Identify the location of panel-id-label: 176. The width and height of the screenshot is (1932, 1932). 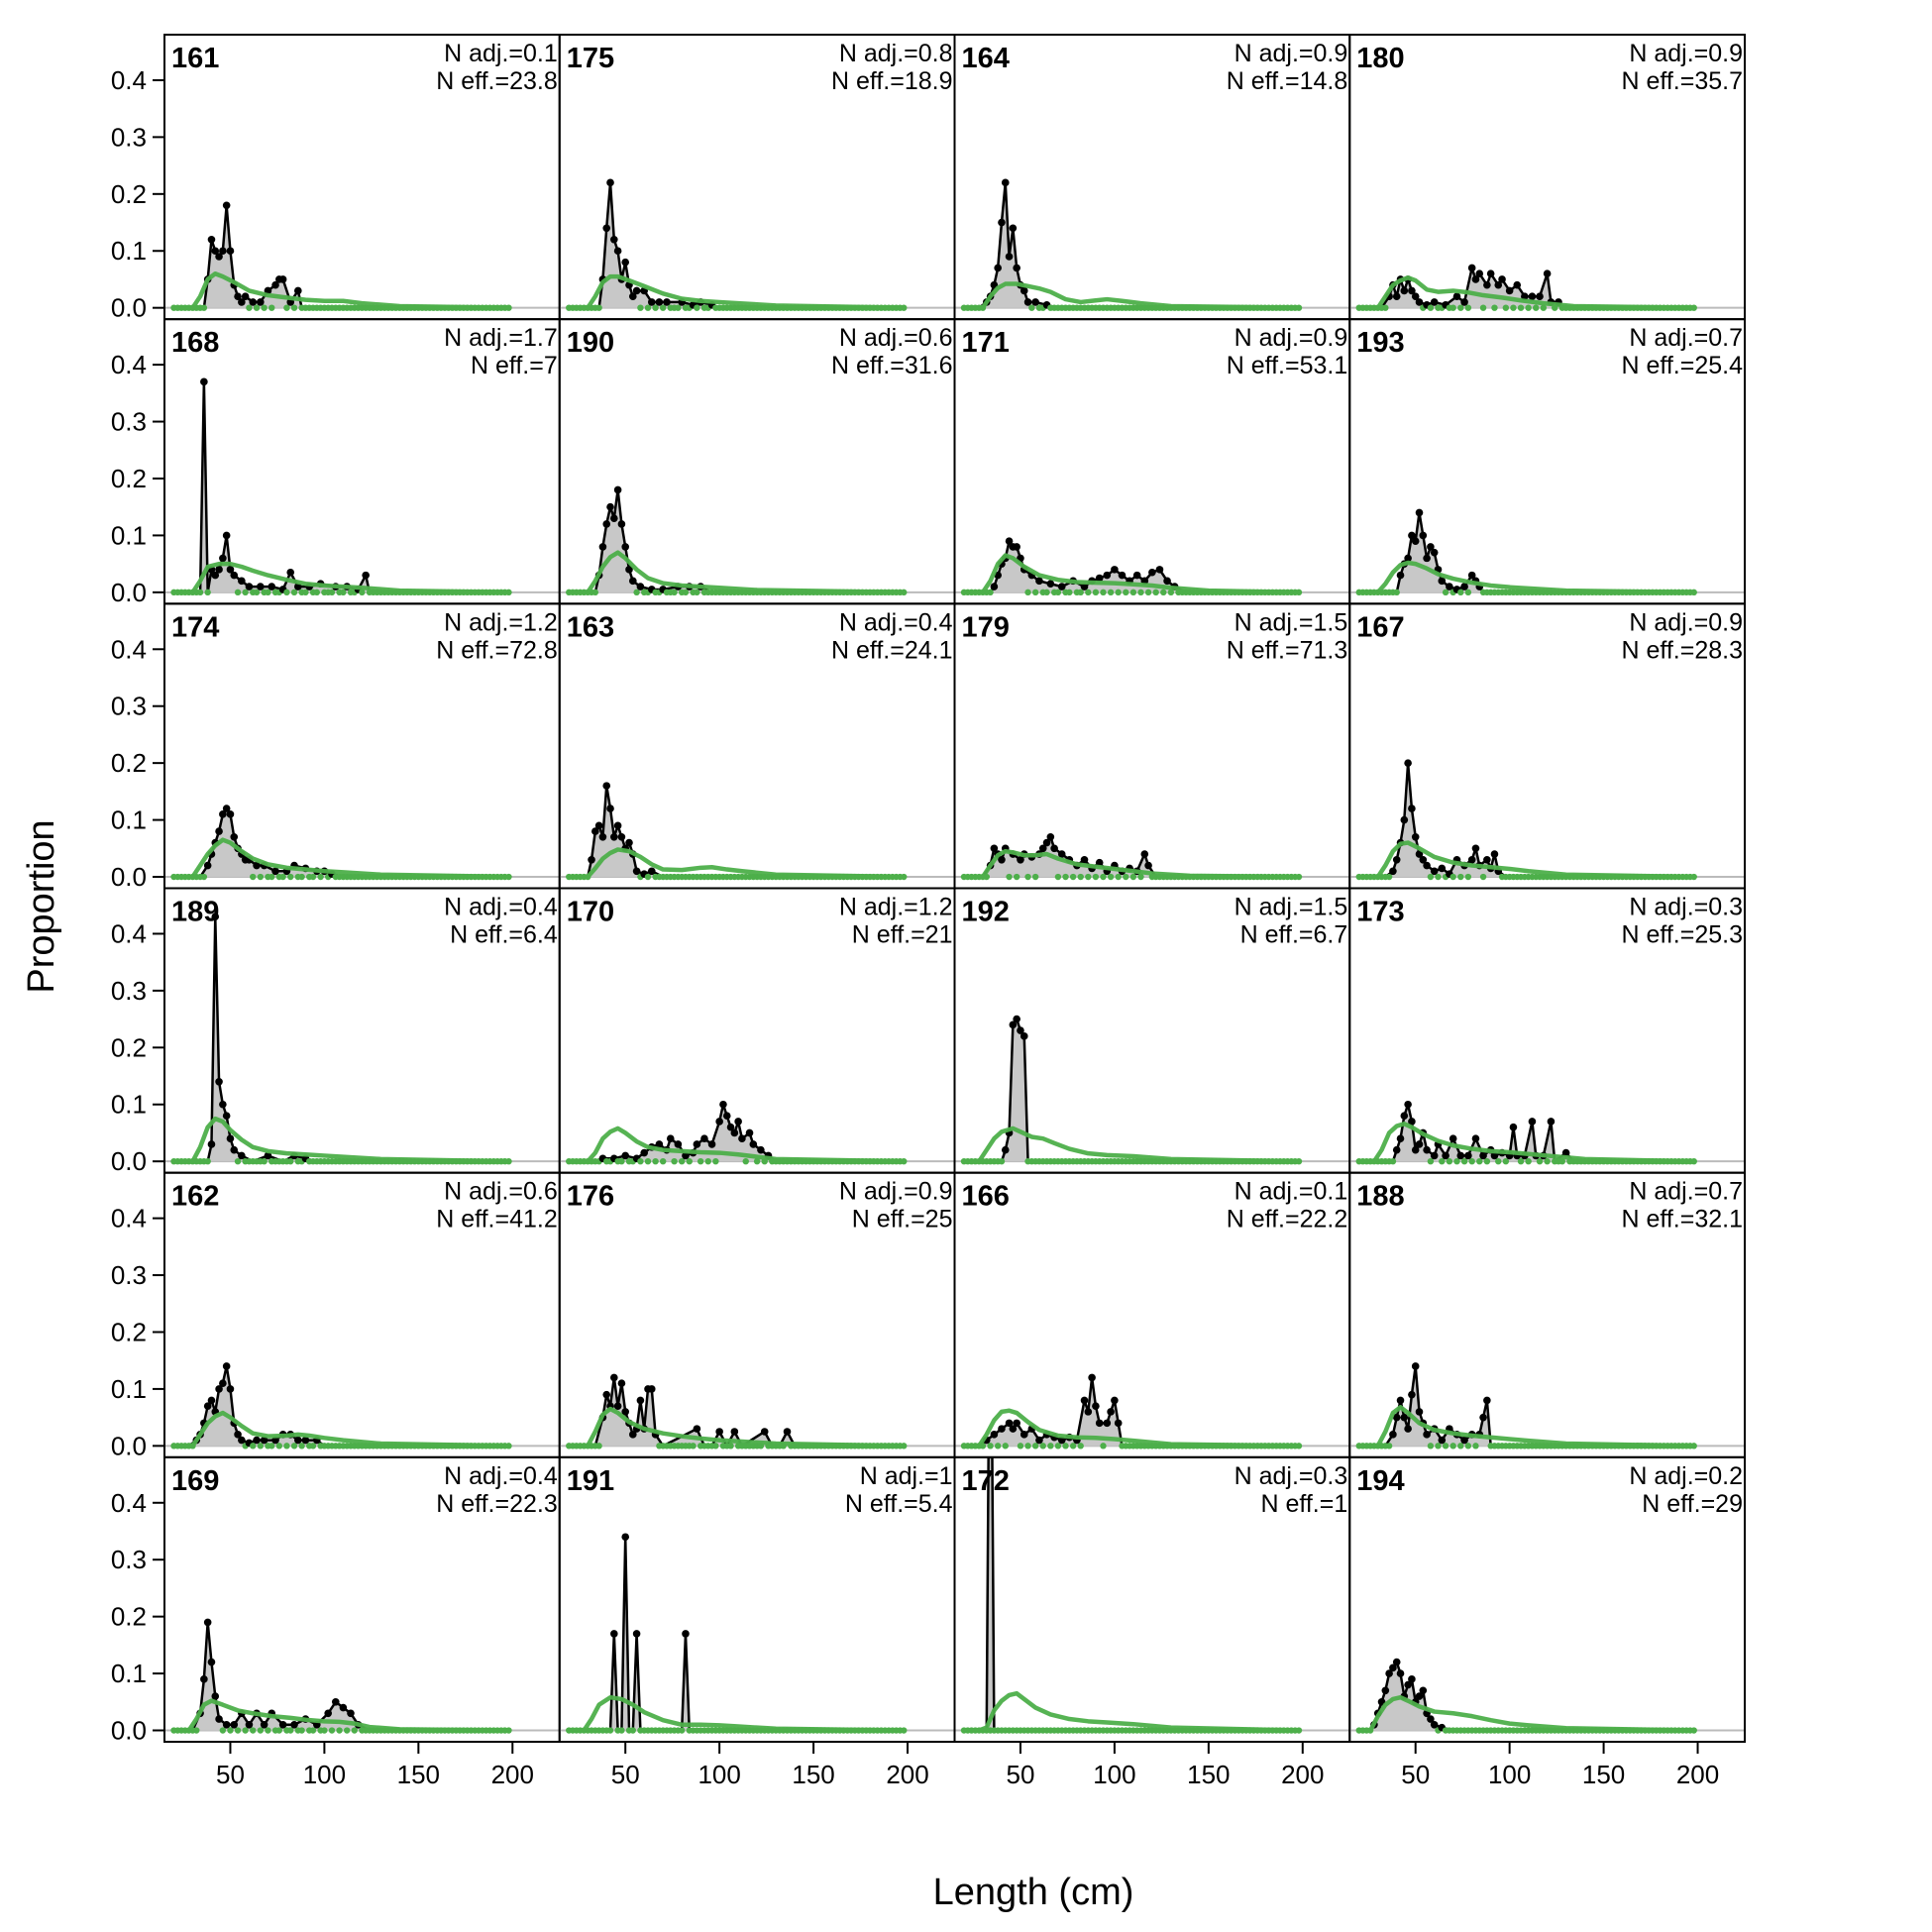
(590, 1197).